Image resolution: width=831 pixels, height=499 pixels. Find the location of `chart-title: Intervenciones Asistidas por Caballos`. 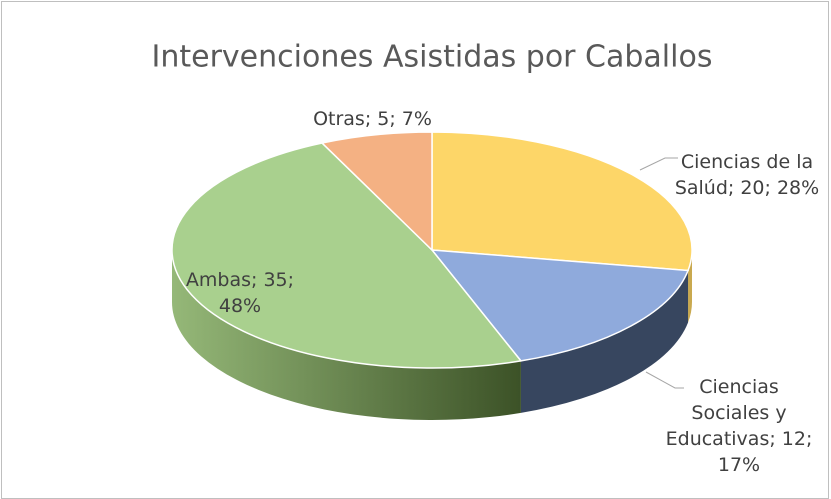

chart-title: Intervenciones Asistidas por Caballos is located at coordinates (432, 57).